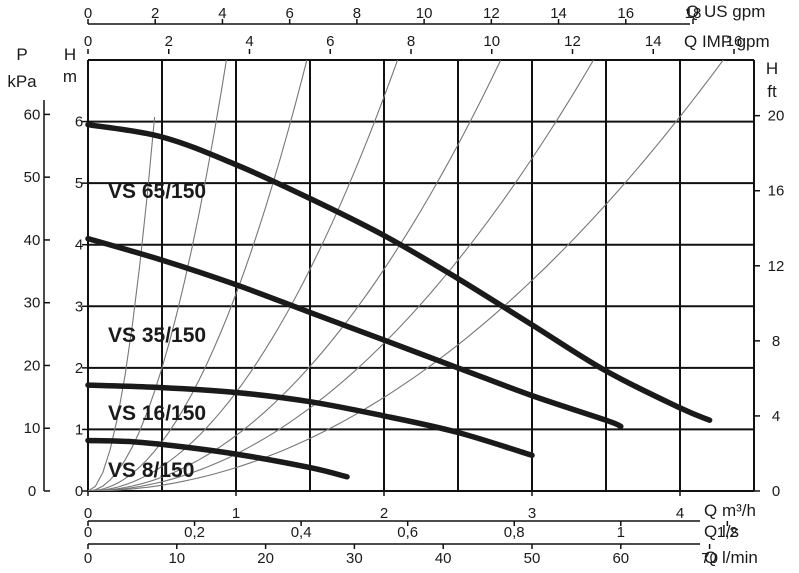 Image resolution: width=799 pixels, height=573 pixels. I want to click on x-tick-impgpm: 14, so click(653, 41).